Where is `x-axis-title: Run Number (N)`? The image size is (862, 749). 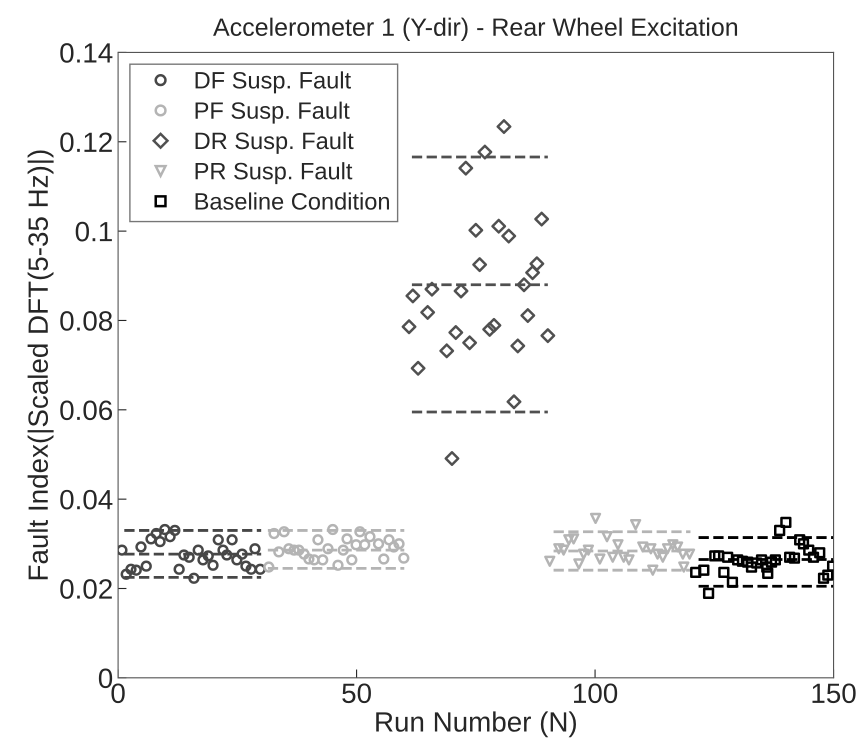
x-axis-title: Run Number (N) is located at coordinates (476, 724).